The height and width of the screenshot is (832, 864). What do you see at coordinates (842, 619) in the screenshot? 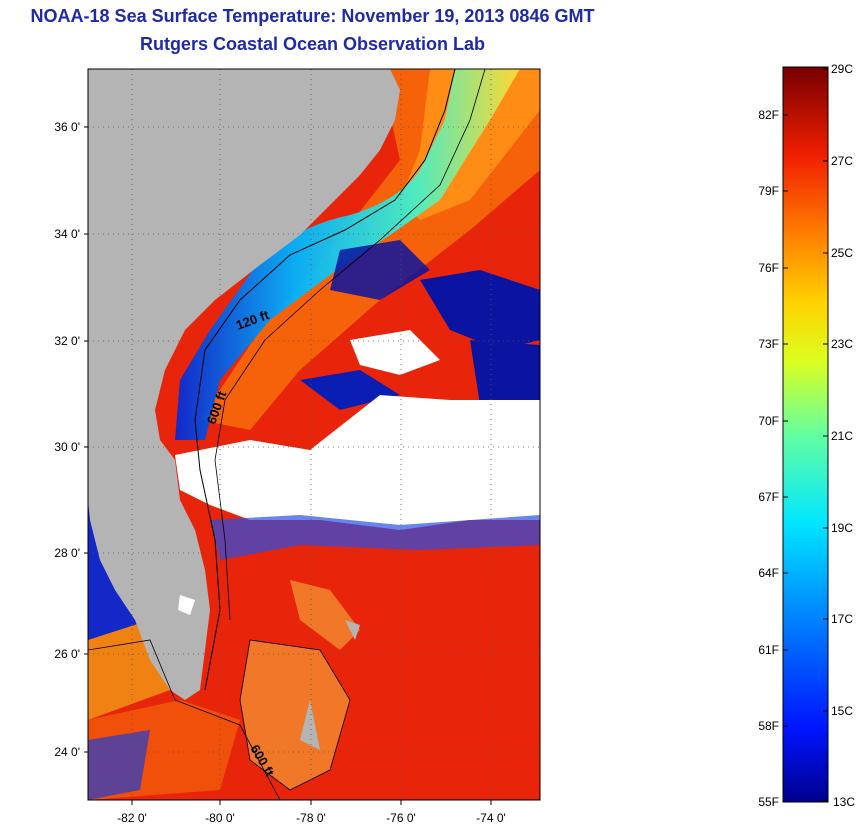
I see `cbar-c-17: 17C` at bounding box center [842, 619].